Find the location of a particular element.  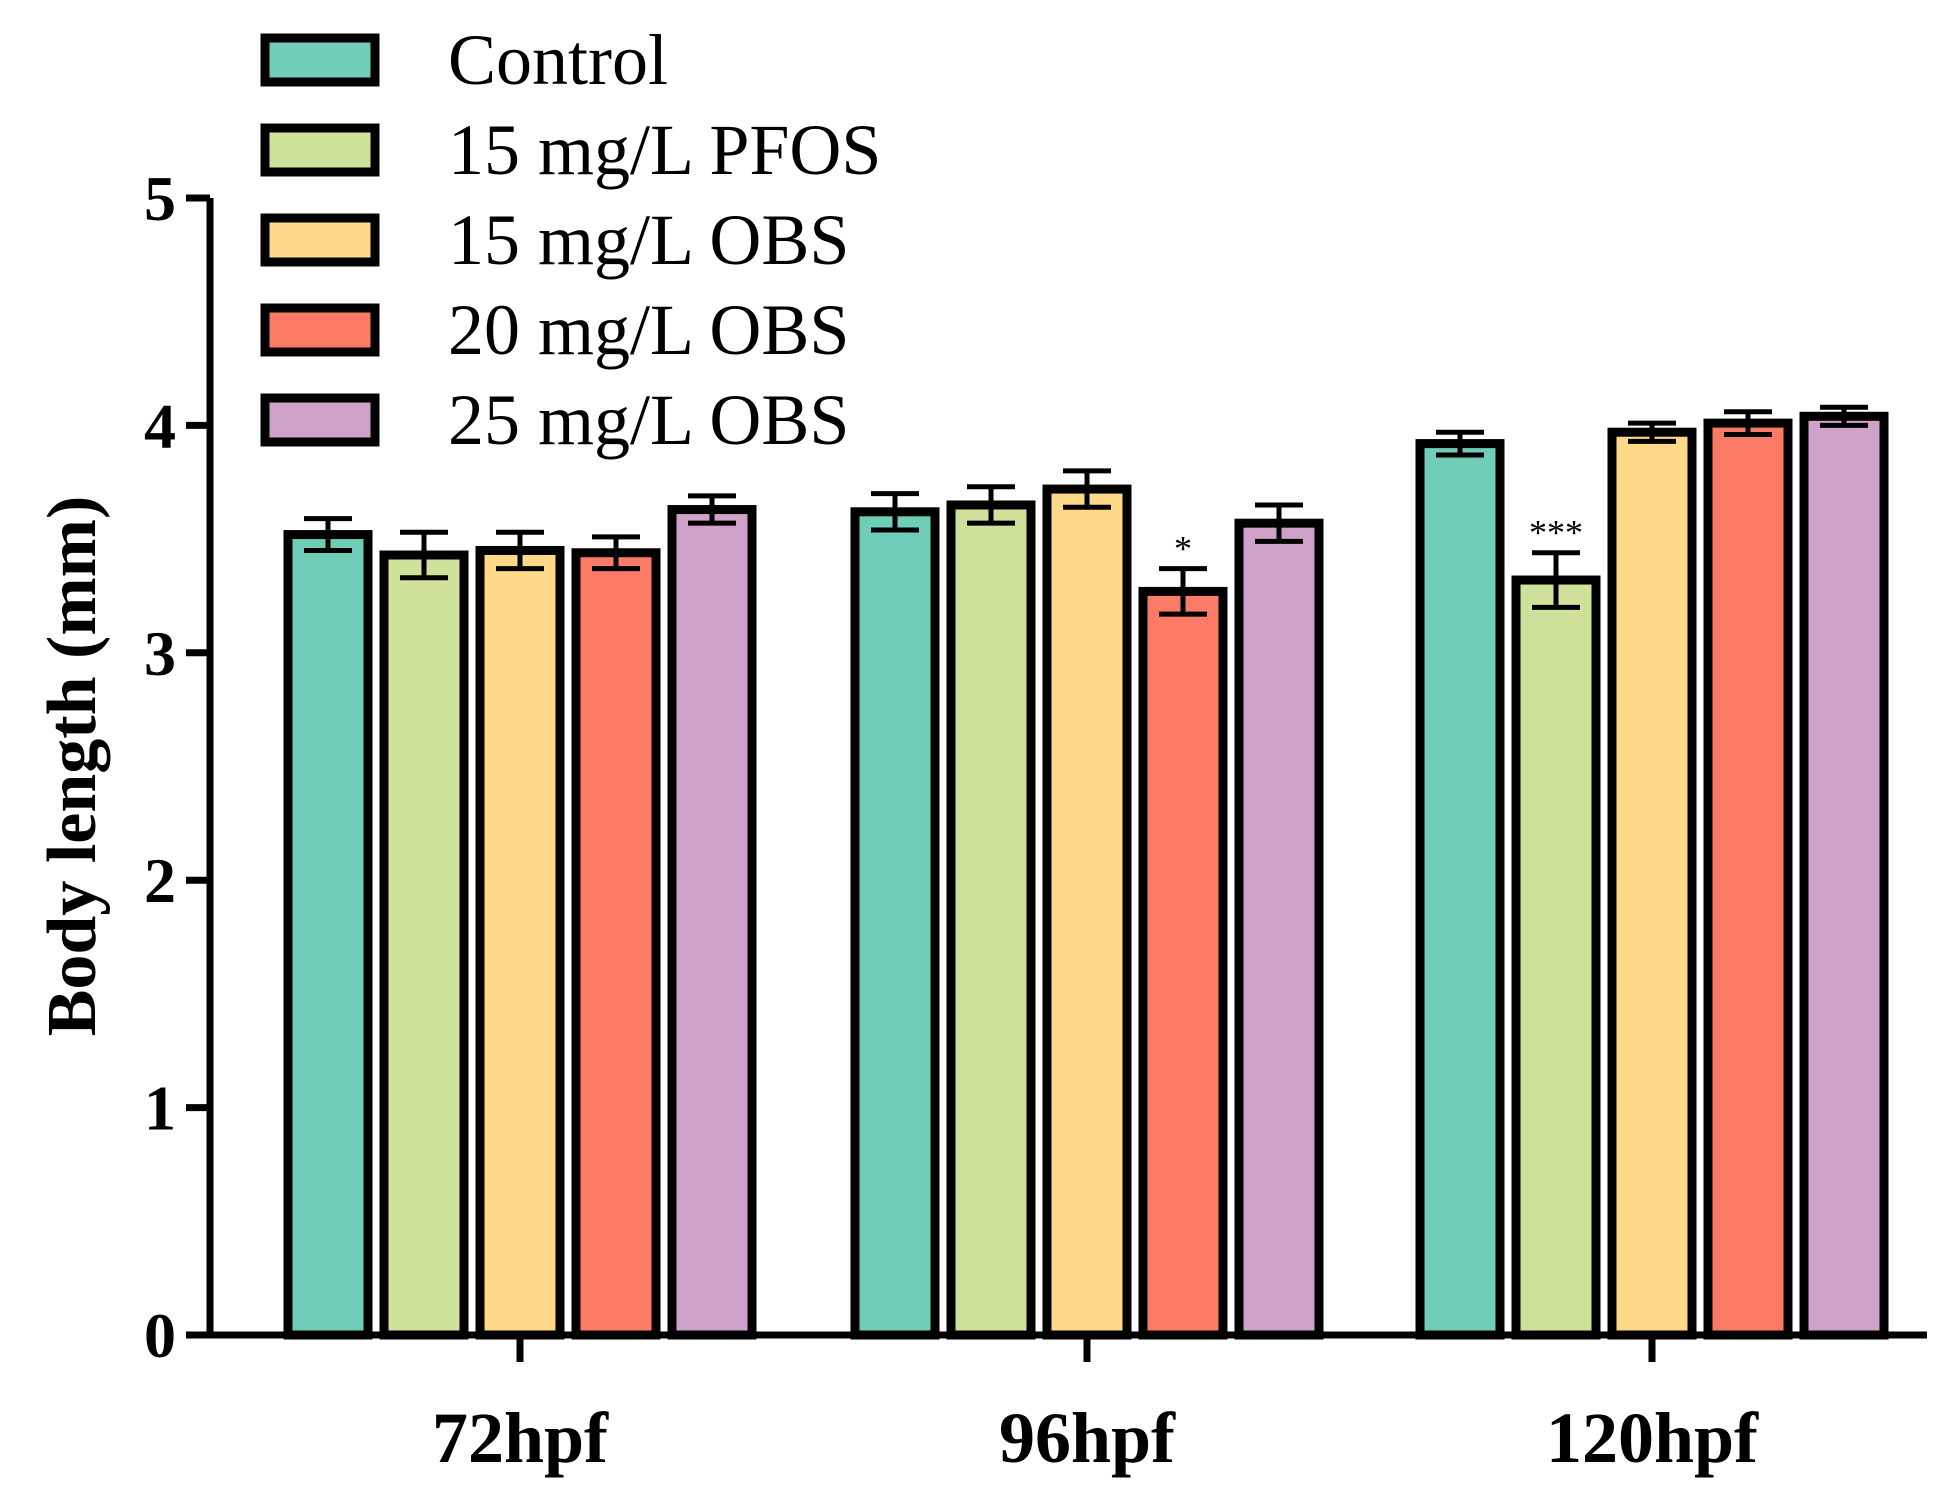

y-tick-label: 1 is located at coordinates (160, 1108).